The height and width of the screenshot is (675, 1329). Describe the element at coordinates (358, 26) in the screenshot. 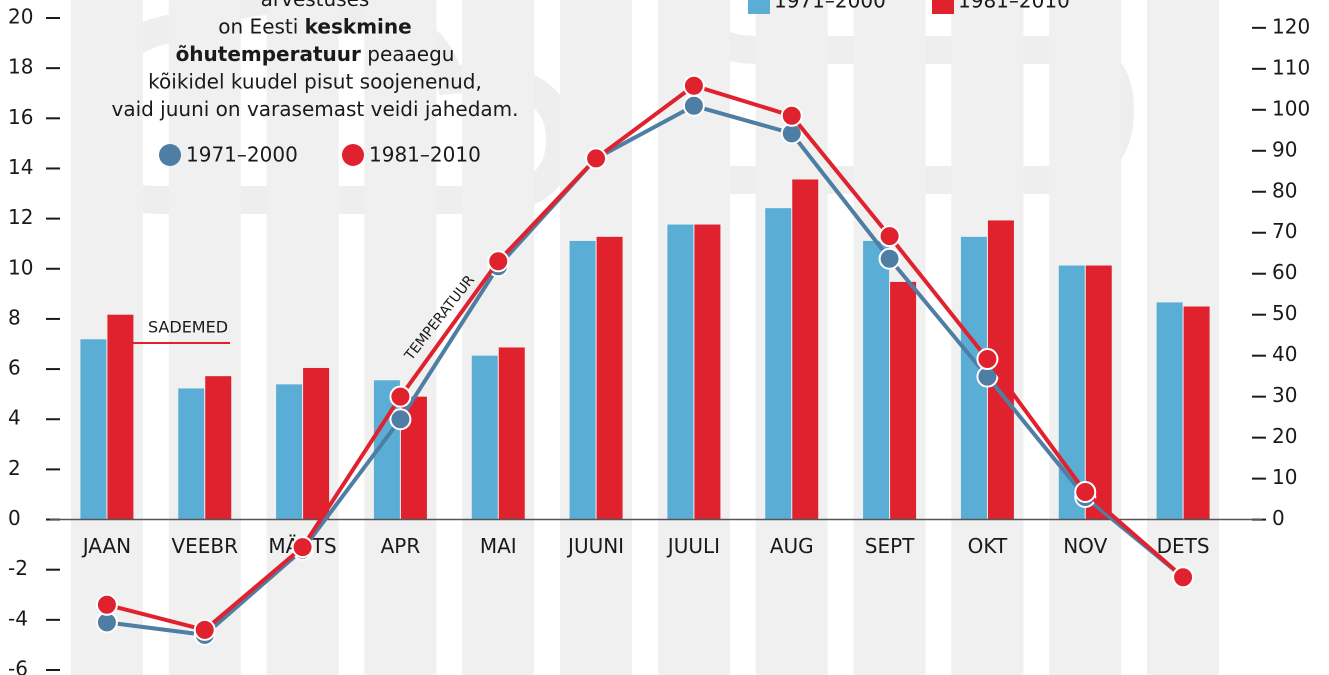

I see `annotation-text: keskmine` at that location.